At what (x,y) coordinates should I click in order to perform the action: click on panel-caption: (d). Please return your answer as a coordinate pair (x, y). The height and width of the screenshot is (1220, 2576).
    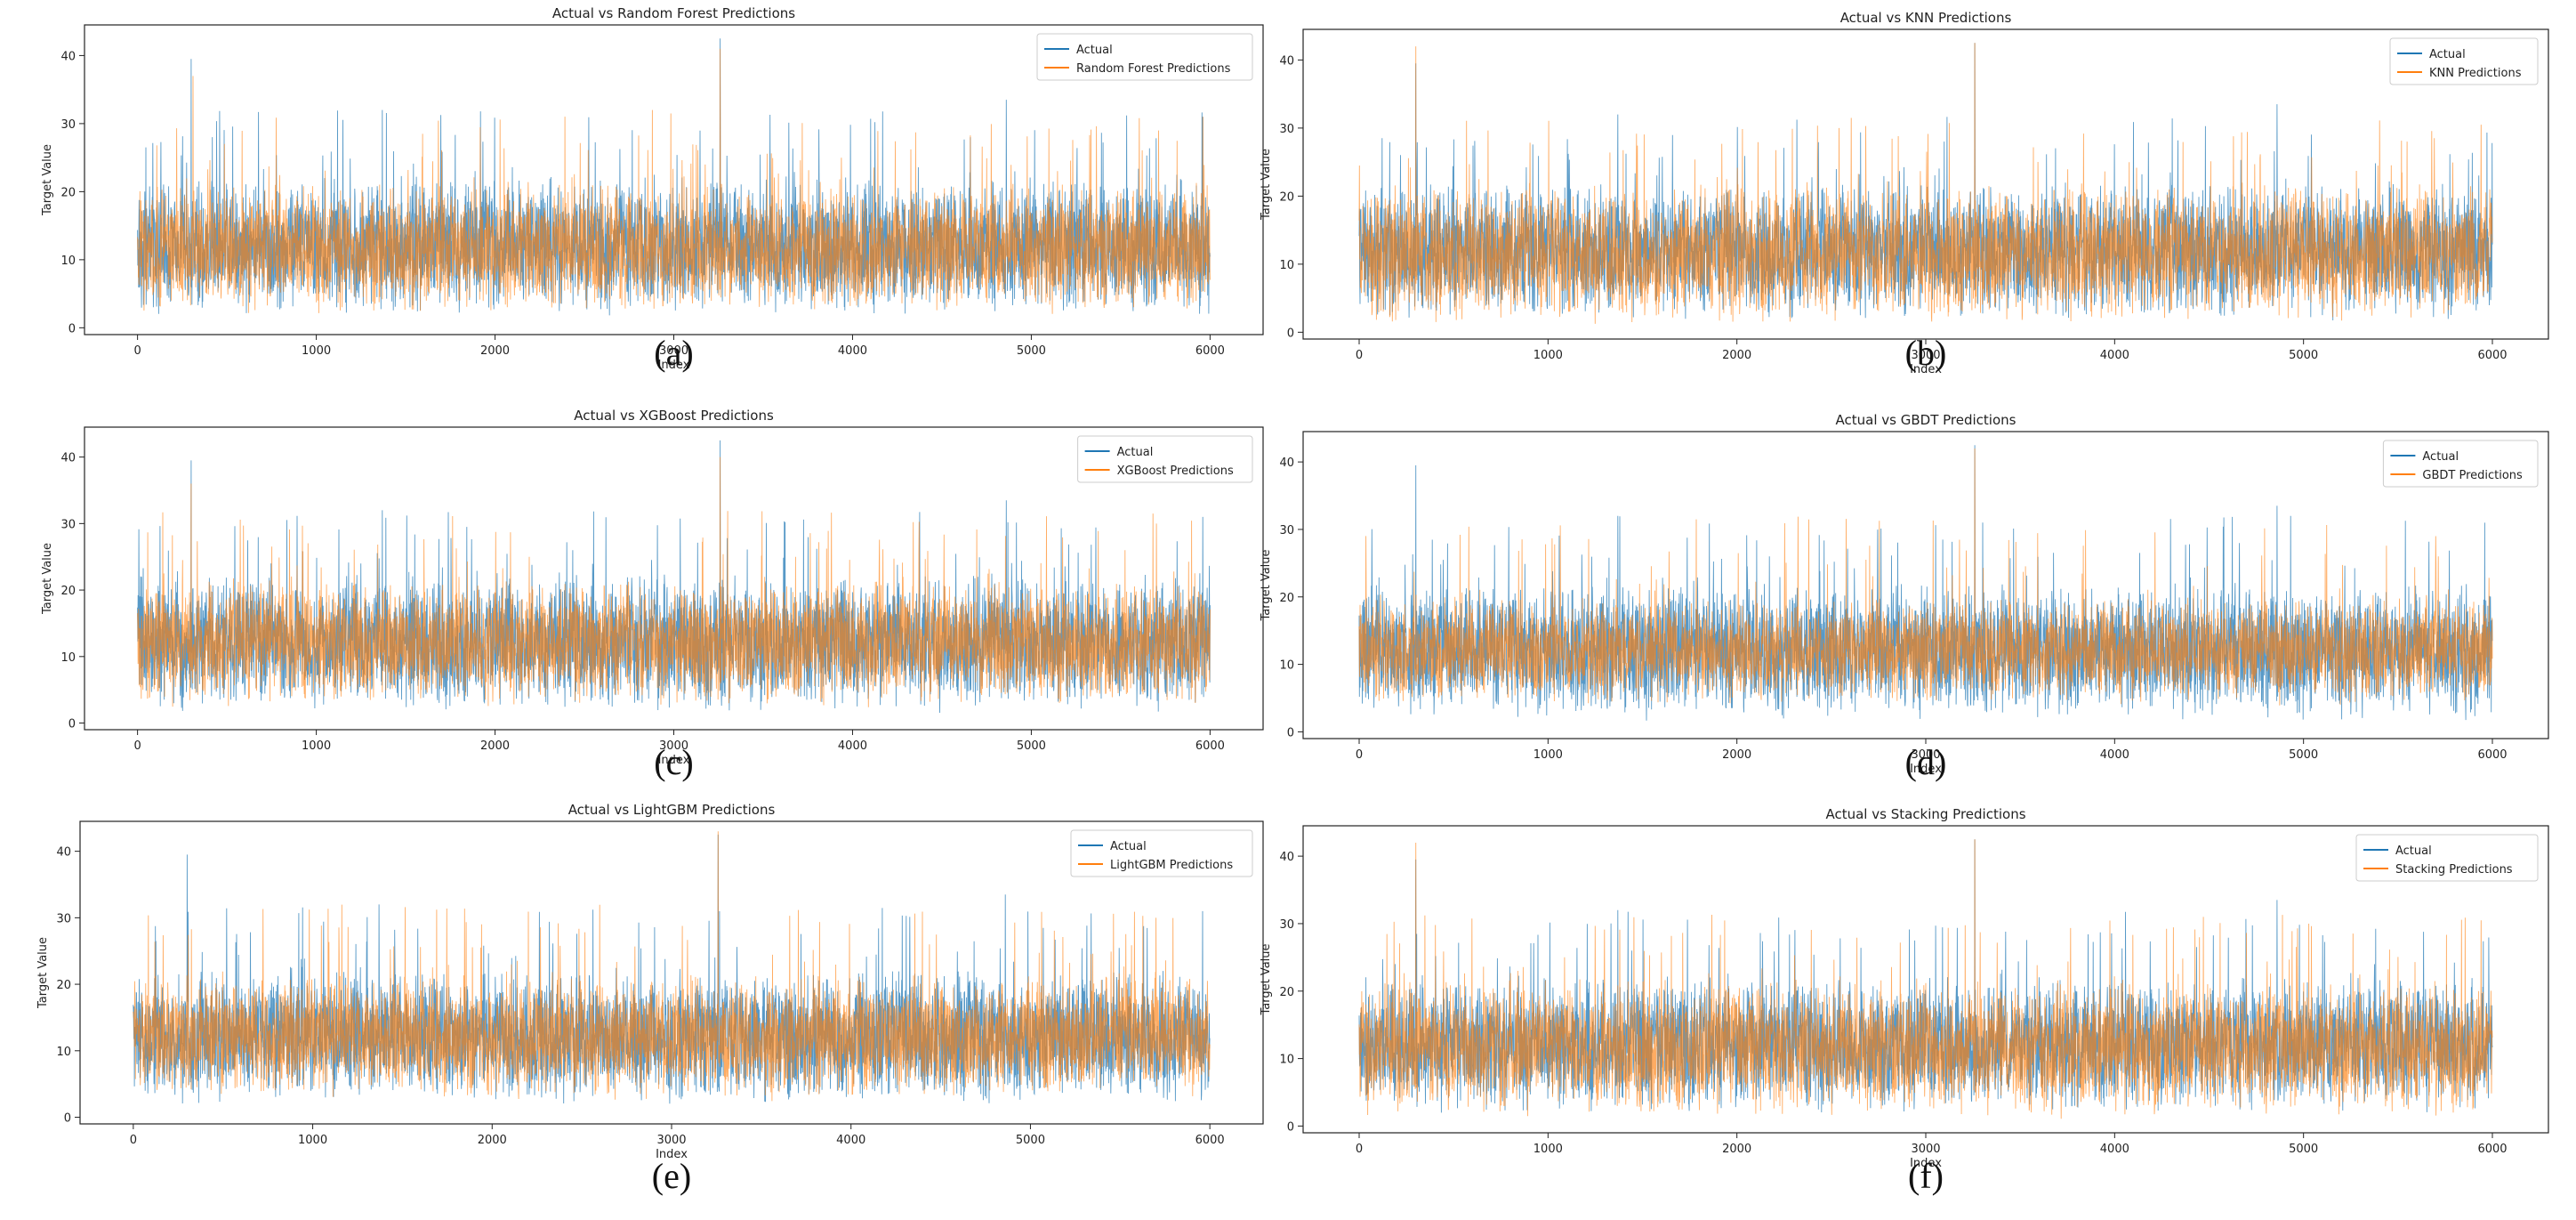
    Looking at the image, I should click on (1926, 762).